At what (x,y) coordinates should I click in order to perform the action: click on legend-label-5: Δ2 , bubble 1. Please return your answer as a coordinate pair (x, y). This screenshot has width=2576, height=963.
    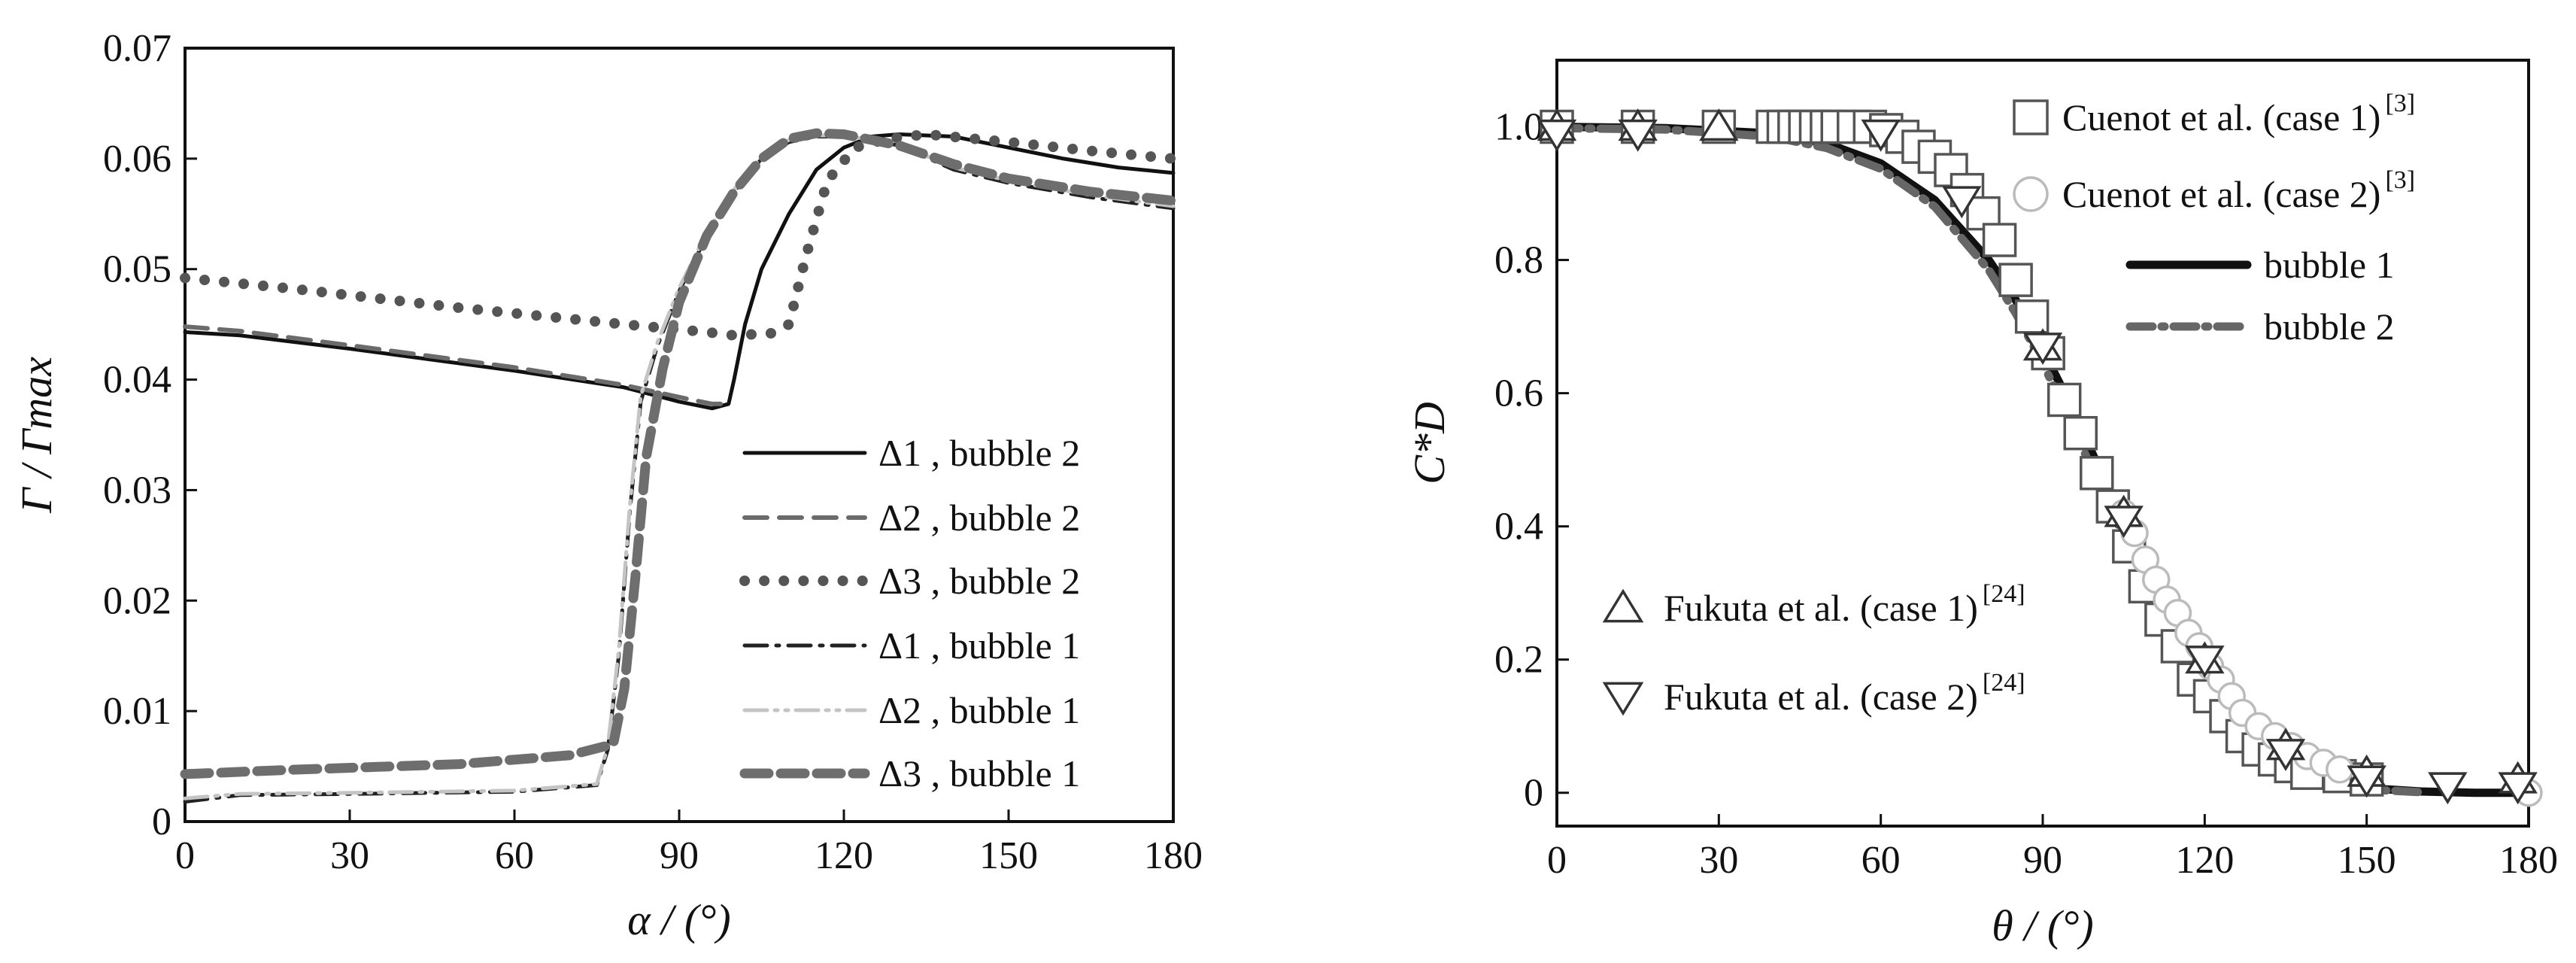
    Looking at the image, I should click on (979, 710).